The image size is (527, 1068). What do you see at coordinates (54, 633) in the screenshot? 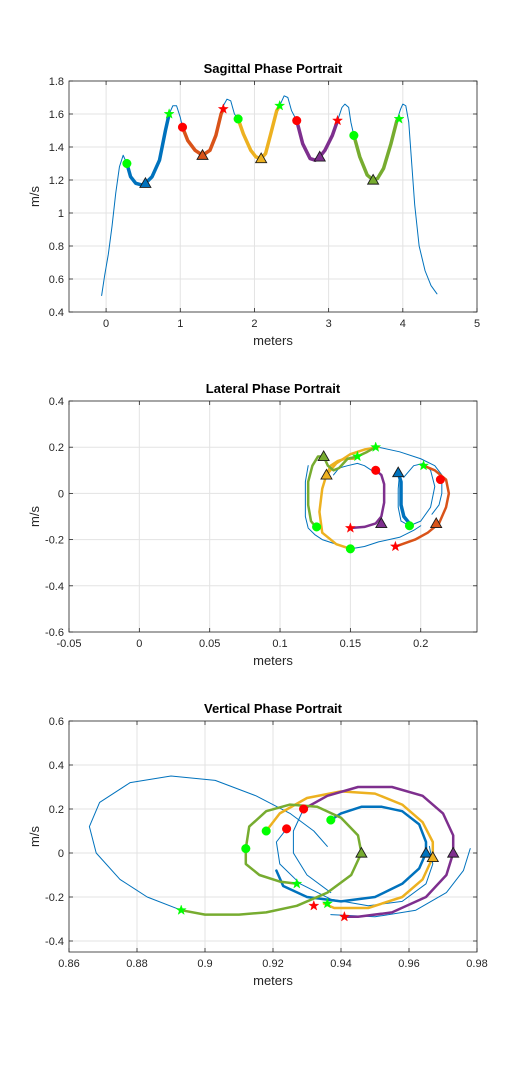
I see `y-tick-label: -0.6` at bounding box center [54, 633].